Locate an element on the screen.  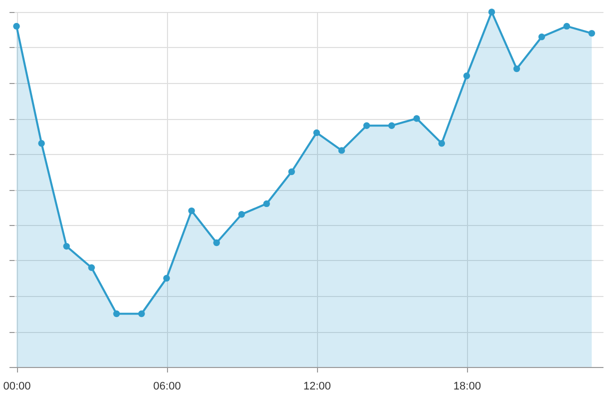
x-tick-label: 06:00 is located at coordinates (167, 386).